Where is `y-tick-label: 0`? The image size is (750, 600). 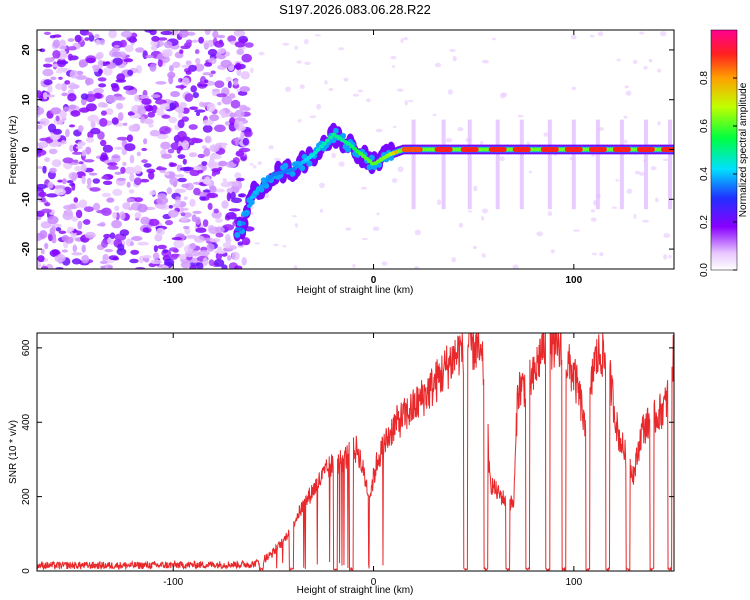 y-tick-label: 0 is located at coordinates (26, 149).